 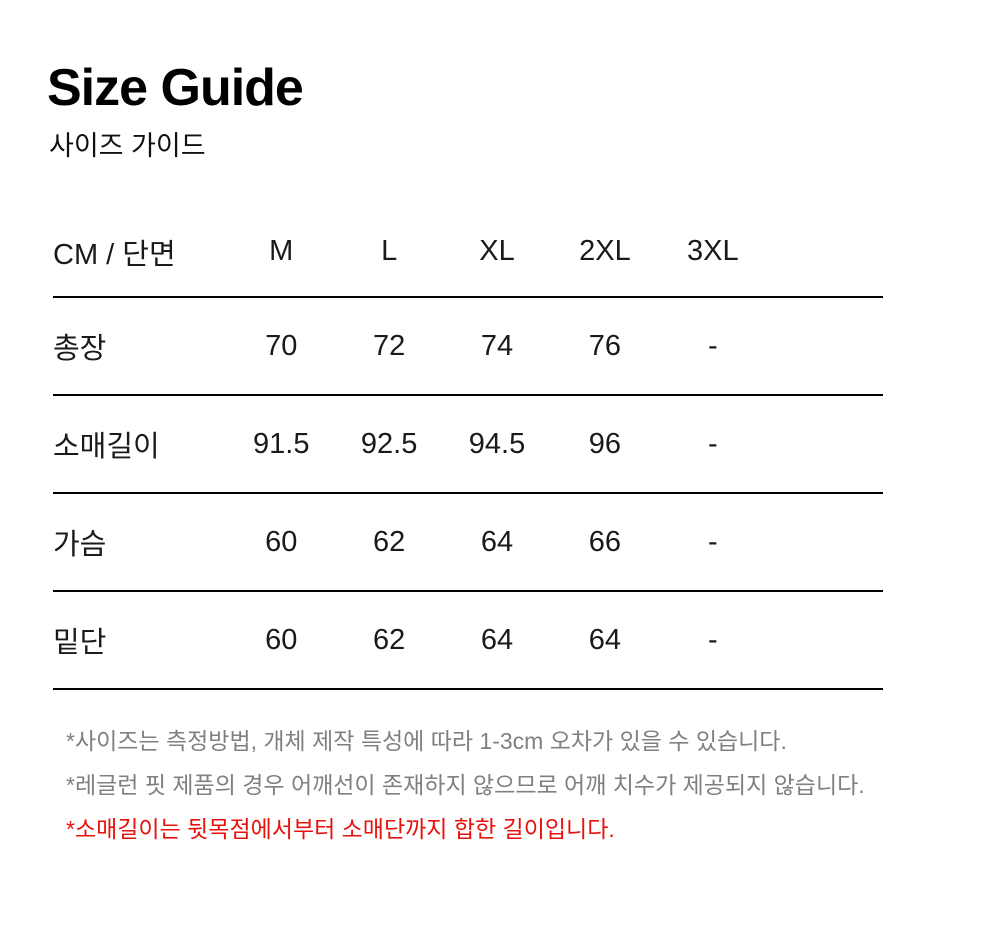 What do you see at coordinates (340, 829) in the screenshot?
I see `note-sleeve-measure: *소매길이는 뒷목점에서부터 소매단까지 합한 길이입니다.` at bounding box center [340, 829].